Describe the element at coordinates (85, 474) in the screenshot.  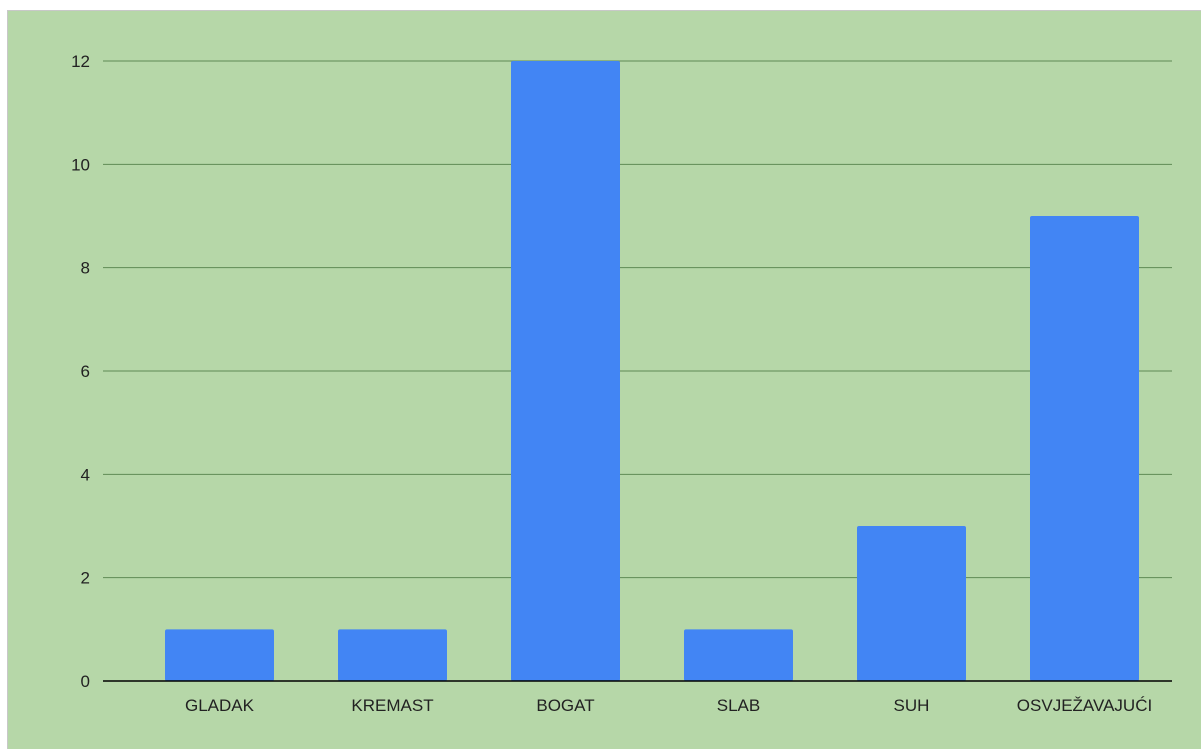
I see `y-tick-label: 4` at that location.